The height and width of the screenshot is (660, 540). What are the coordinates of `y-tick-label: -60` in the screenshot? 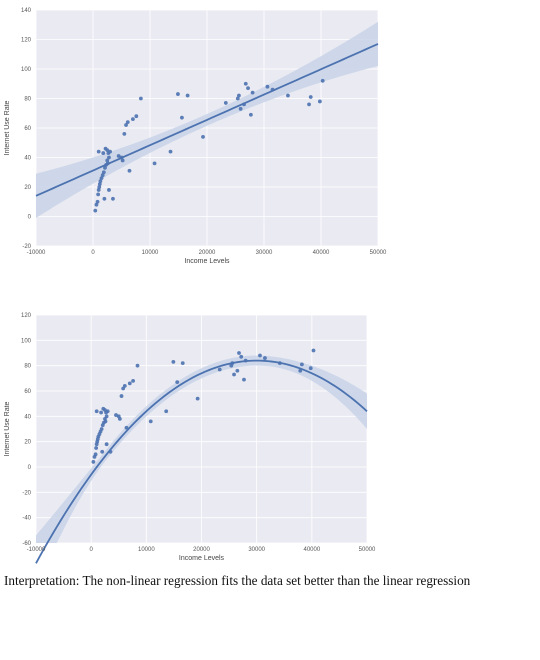 It's located at (26, 544).